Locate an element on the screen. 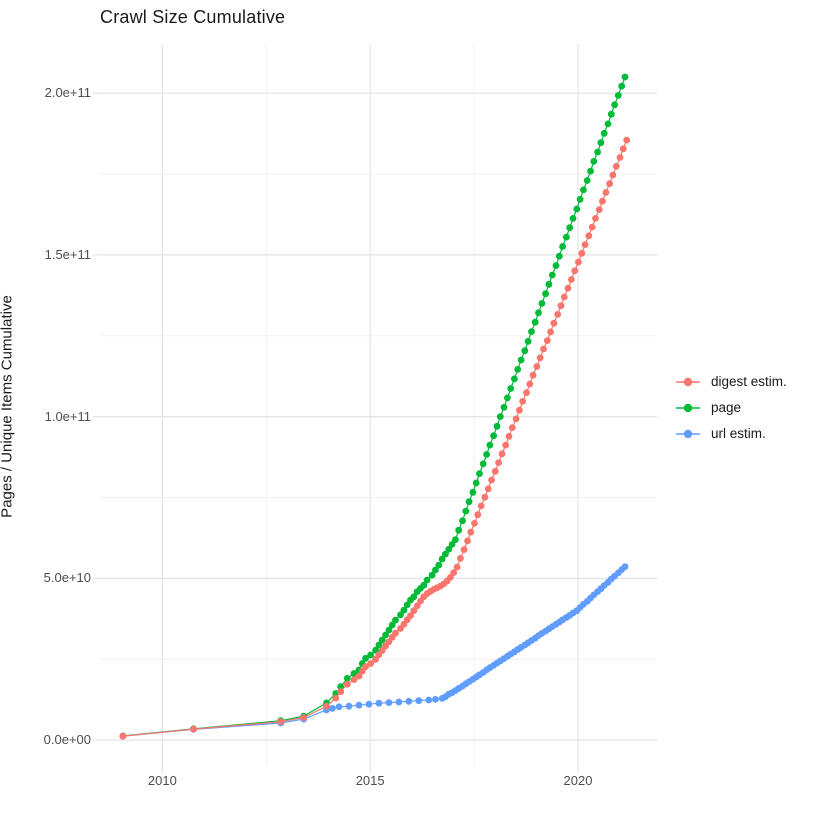  legend-item-url-estim: url estim. is located at coordinates (730, 433).